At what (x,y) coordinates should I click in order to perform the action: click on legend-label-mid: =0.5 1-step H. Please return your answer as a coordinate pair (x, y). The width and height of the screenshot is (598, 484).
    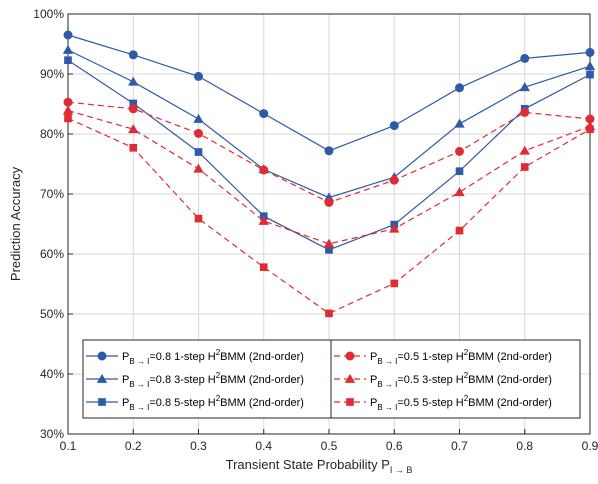
    Looking at the image, I should click on (430, 357).